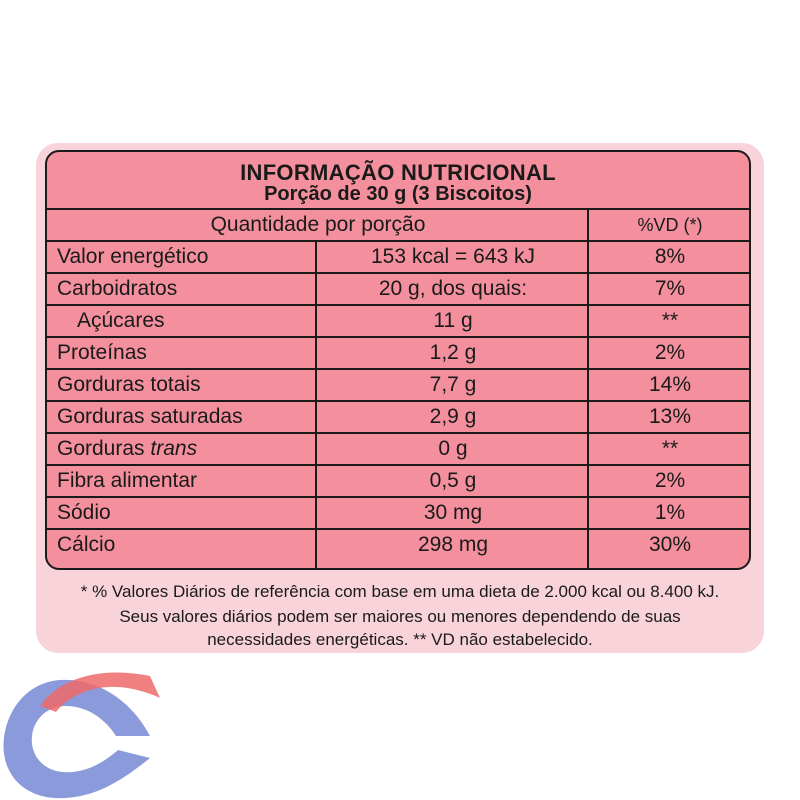 This screenshot has height=800, width=800. What do you see at coordinates (398, 386) in the screenshot?
I see `table-row: Gorduras totais 7,7 g 14%` at bounding box center [398, 386].